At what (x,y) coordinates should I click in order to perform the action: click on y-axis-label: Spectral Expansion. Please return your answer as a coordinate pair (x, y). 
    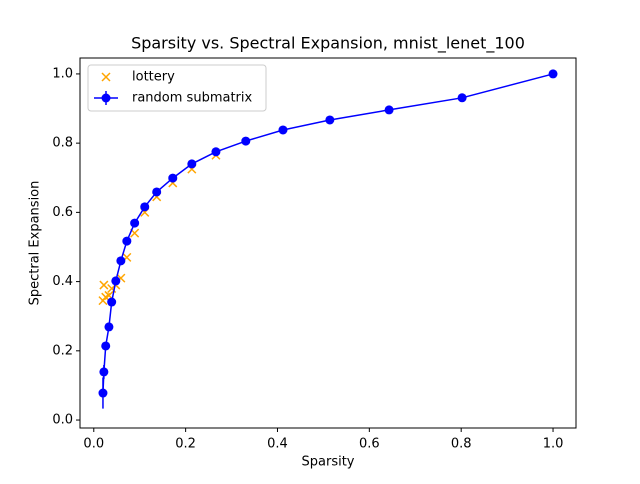
    Looking at the image, I should click on (35, 243).